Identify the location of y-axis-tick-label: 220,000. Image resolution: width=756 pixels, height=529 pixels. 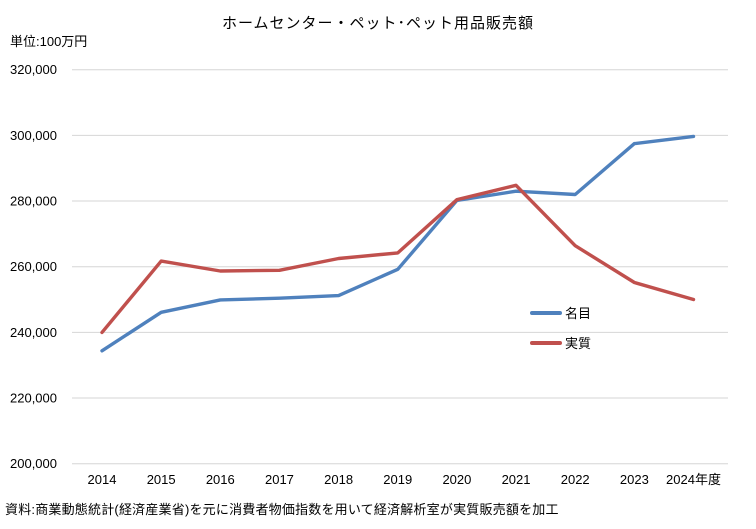
(33, 398).